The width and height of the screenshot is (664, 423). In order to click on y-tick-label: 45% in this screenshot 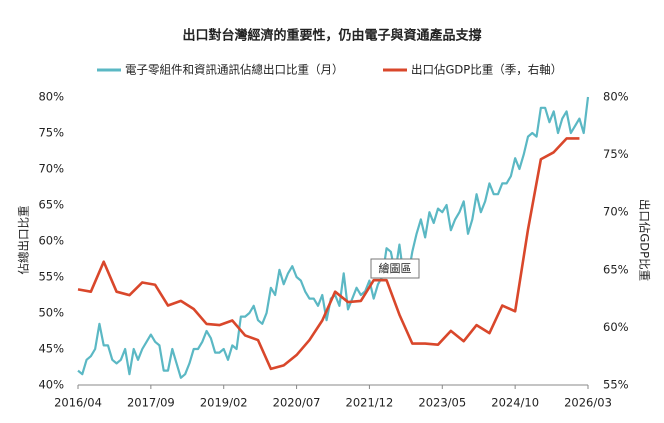, I will do `click(51, 349)`.